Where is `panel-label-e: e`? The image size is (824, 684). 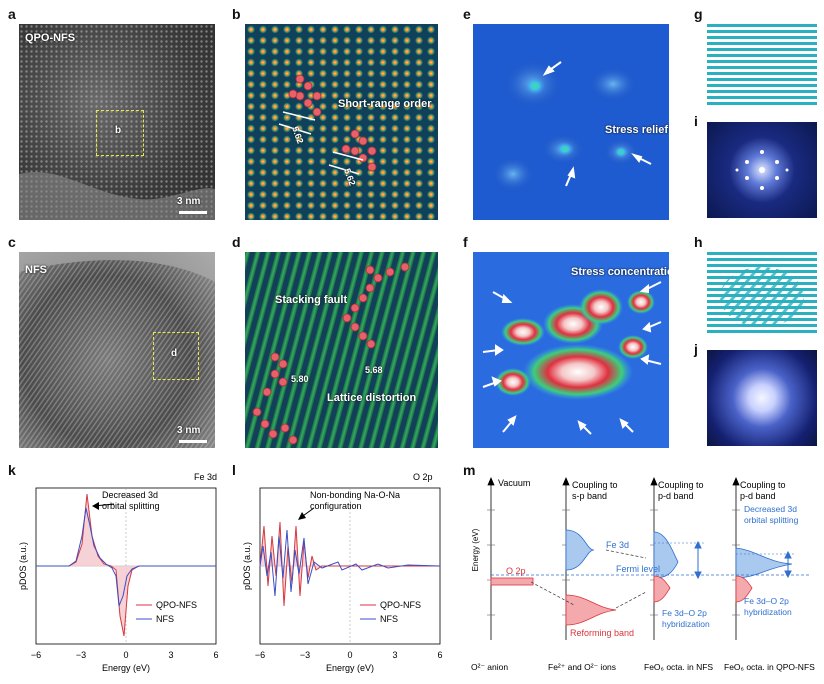 panel-label-e: e is located at coordinates (467, 14).